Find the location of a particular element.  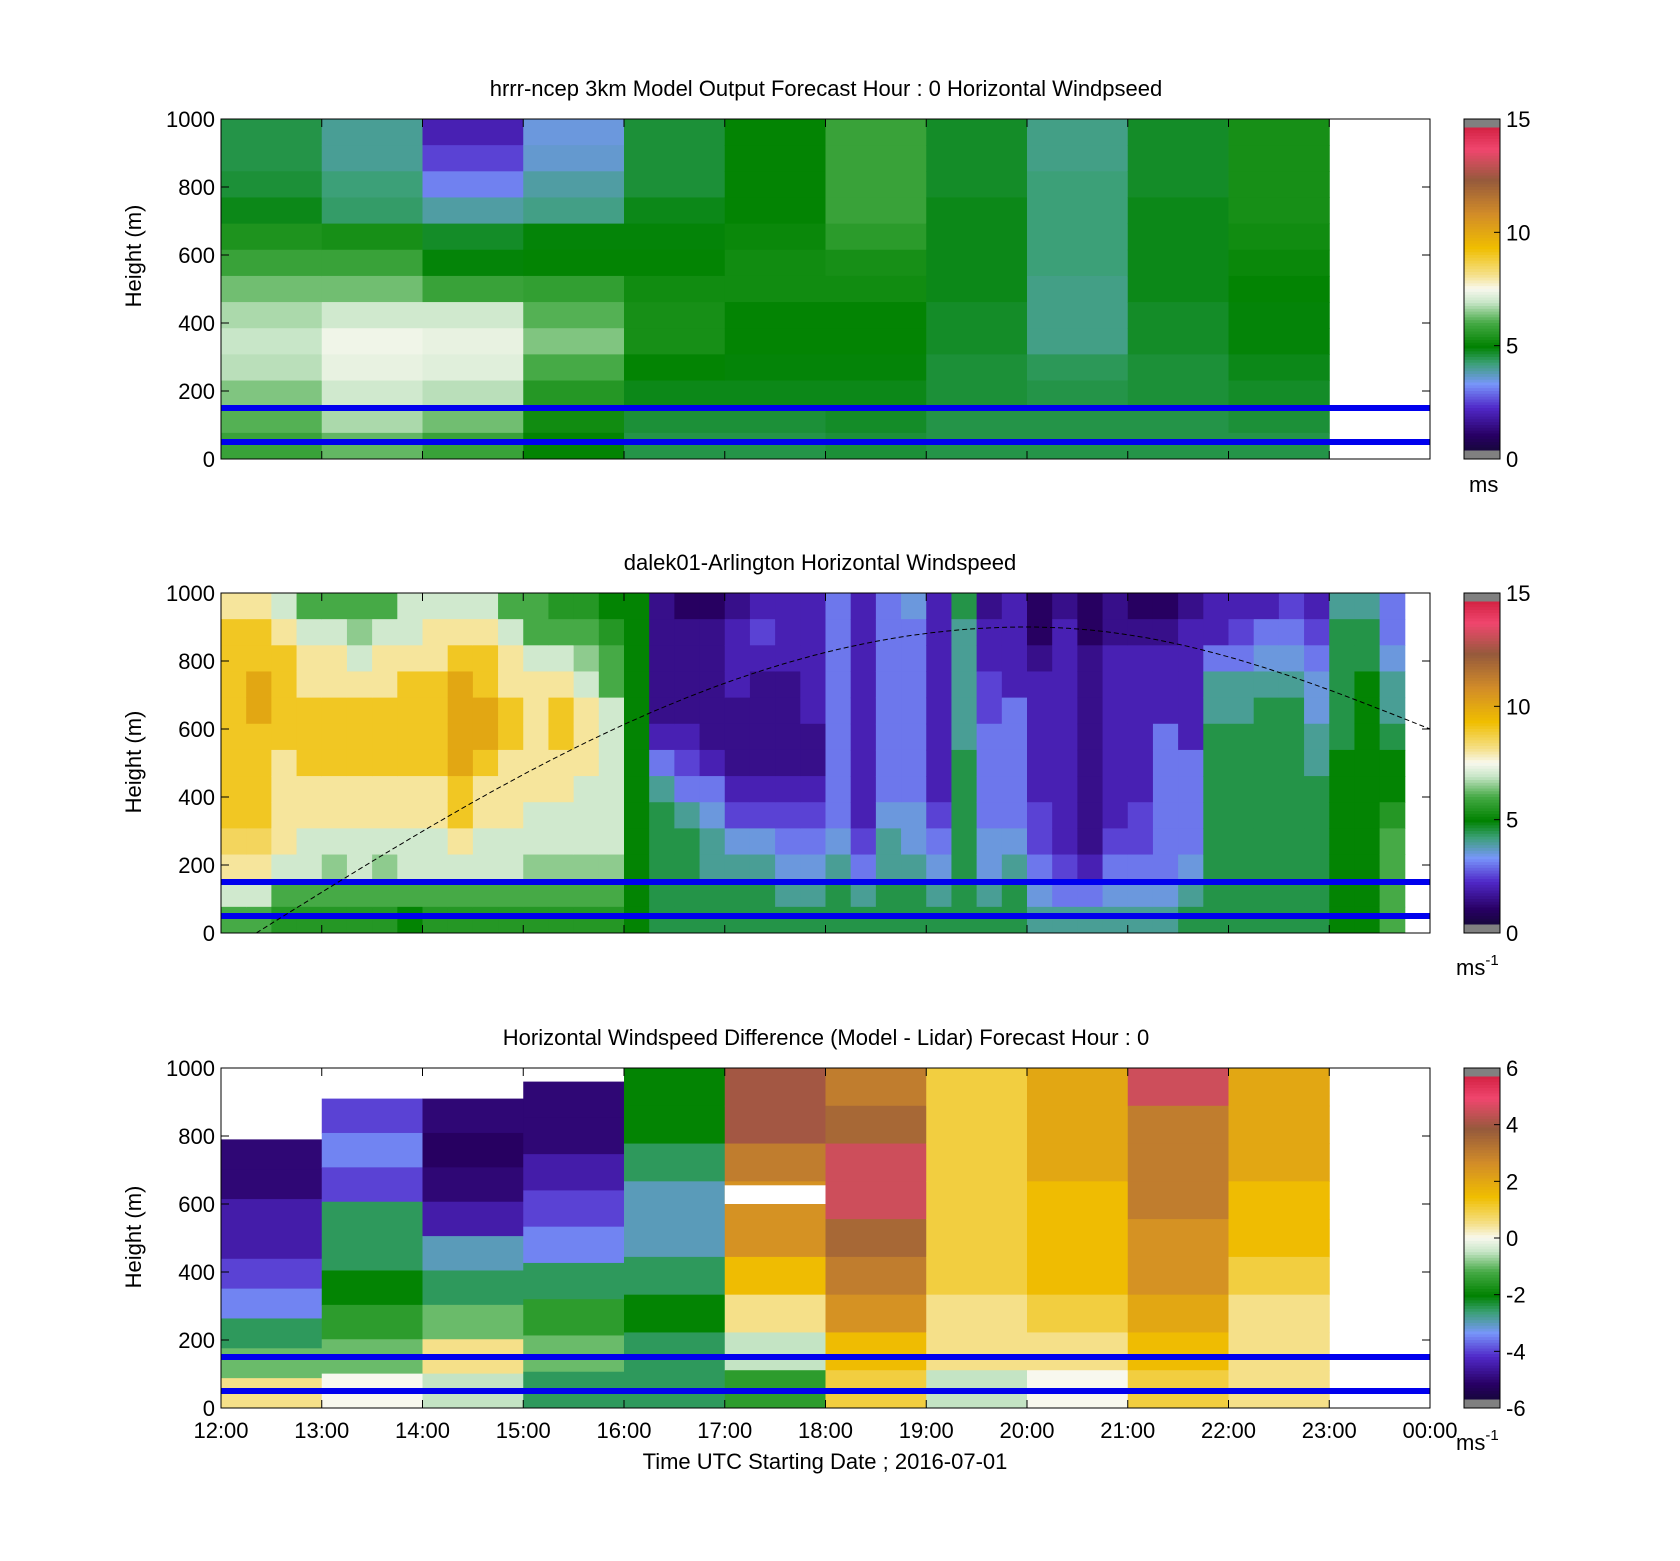

panel-model-hlines is located at coordinates (825, 425).